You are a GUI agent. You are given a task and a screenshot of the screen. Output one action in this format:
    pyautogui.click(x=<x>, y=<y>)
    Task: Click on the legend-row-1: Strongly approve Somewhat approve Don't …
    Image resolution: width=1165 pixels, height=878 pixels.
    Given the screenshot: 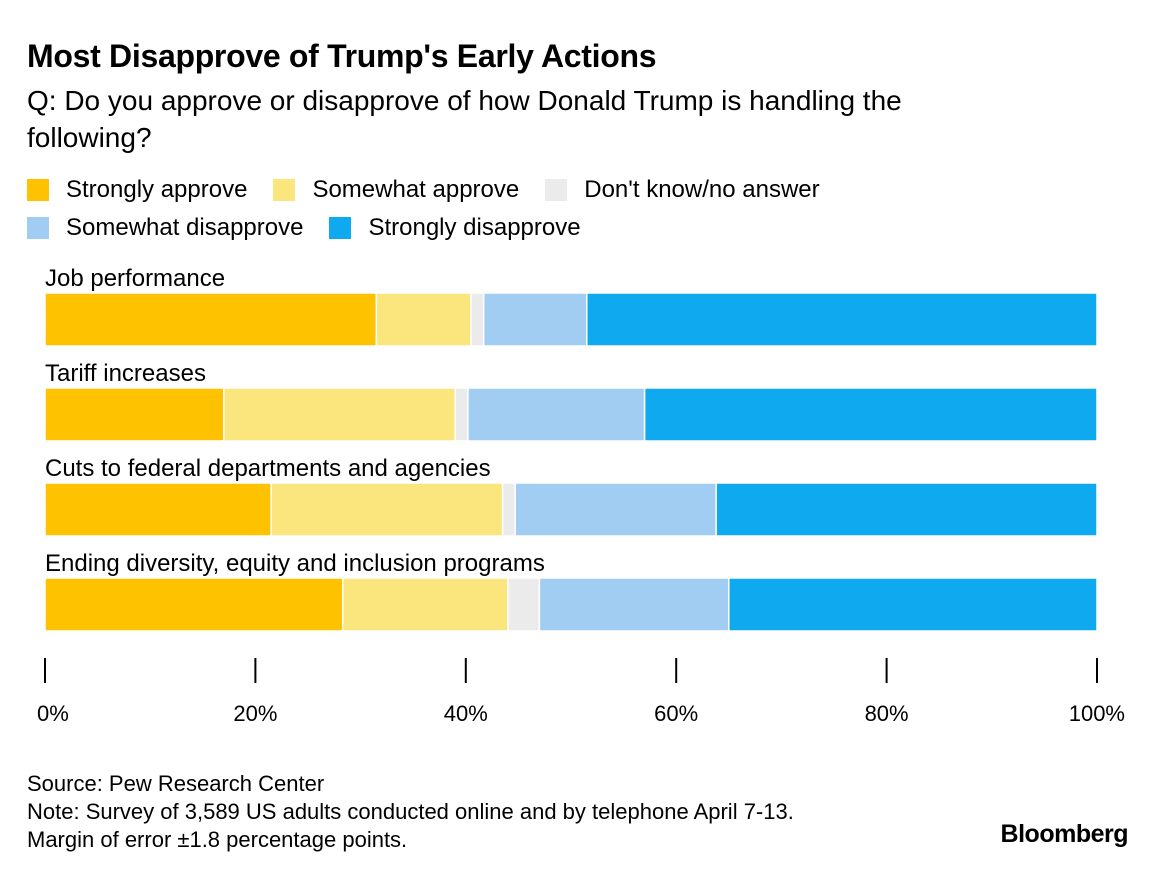 What is the action you would take?
    pyautogui.click(x=436, y=190)
    